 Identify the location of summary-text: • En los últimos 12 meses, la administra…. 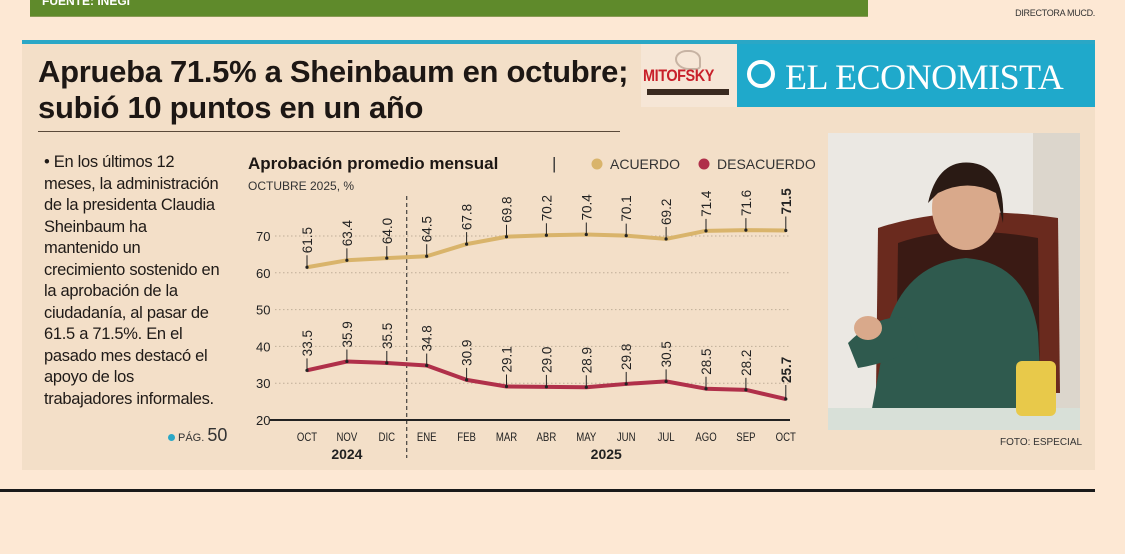
(132, 280).